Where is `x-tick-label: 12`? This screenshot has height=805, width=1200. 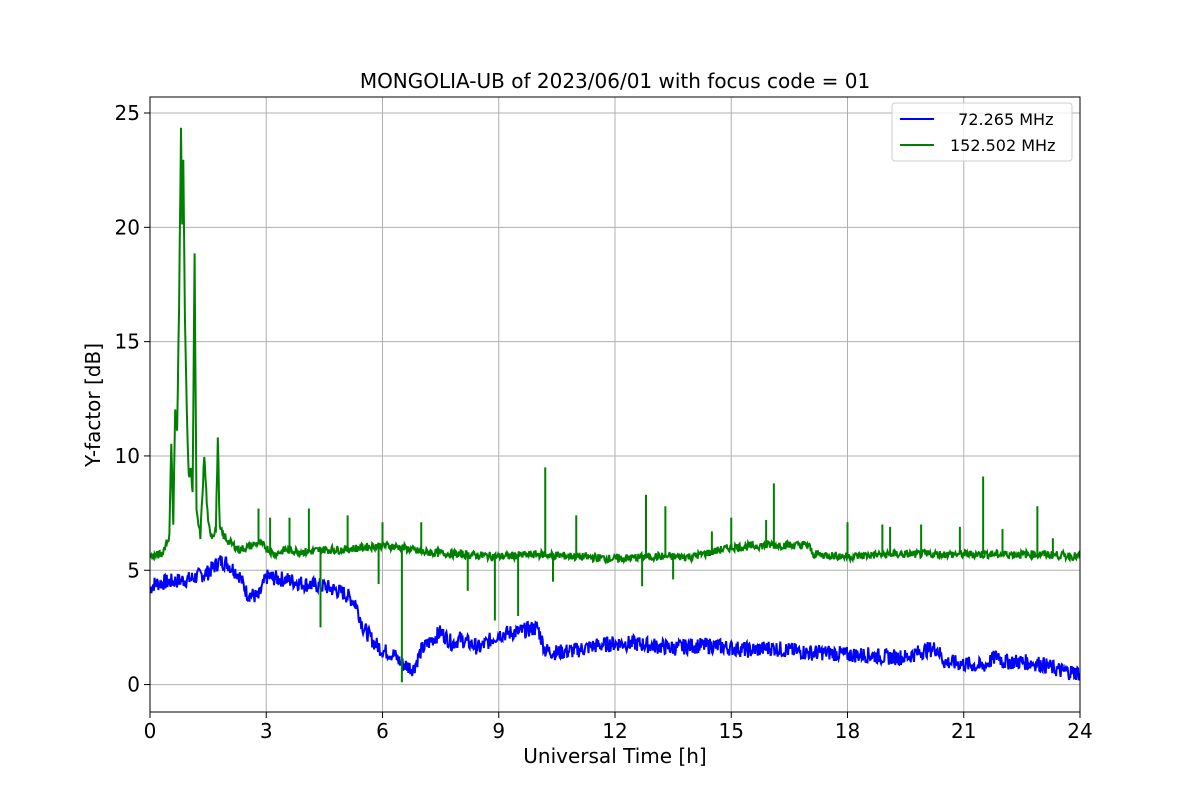
x-tick-label: 12 is located at coordinates (614, 731).